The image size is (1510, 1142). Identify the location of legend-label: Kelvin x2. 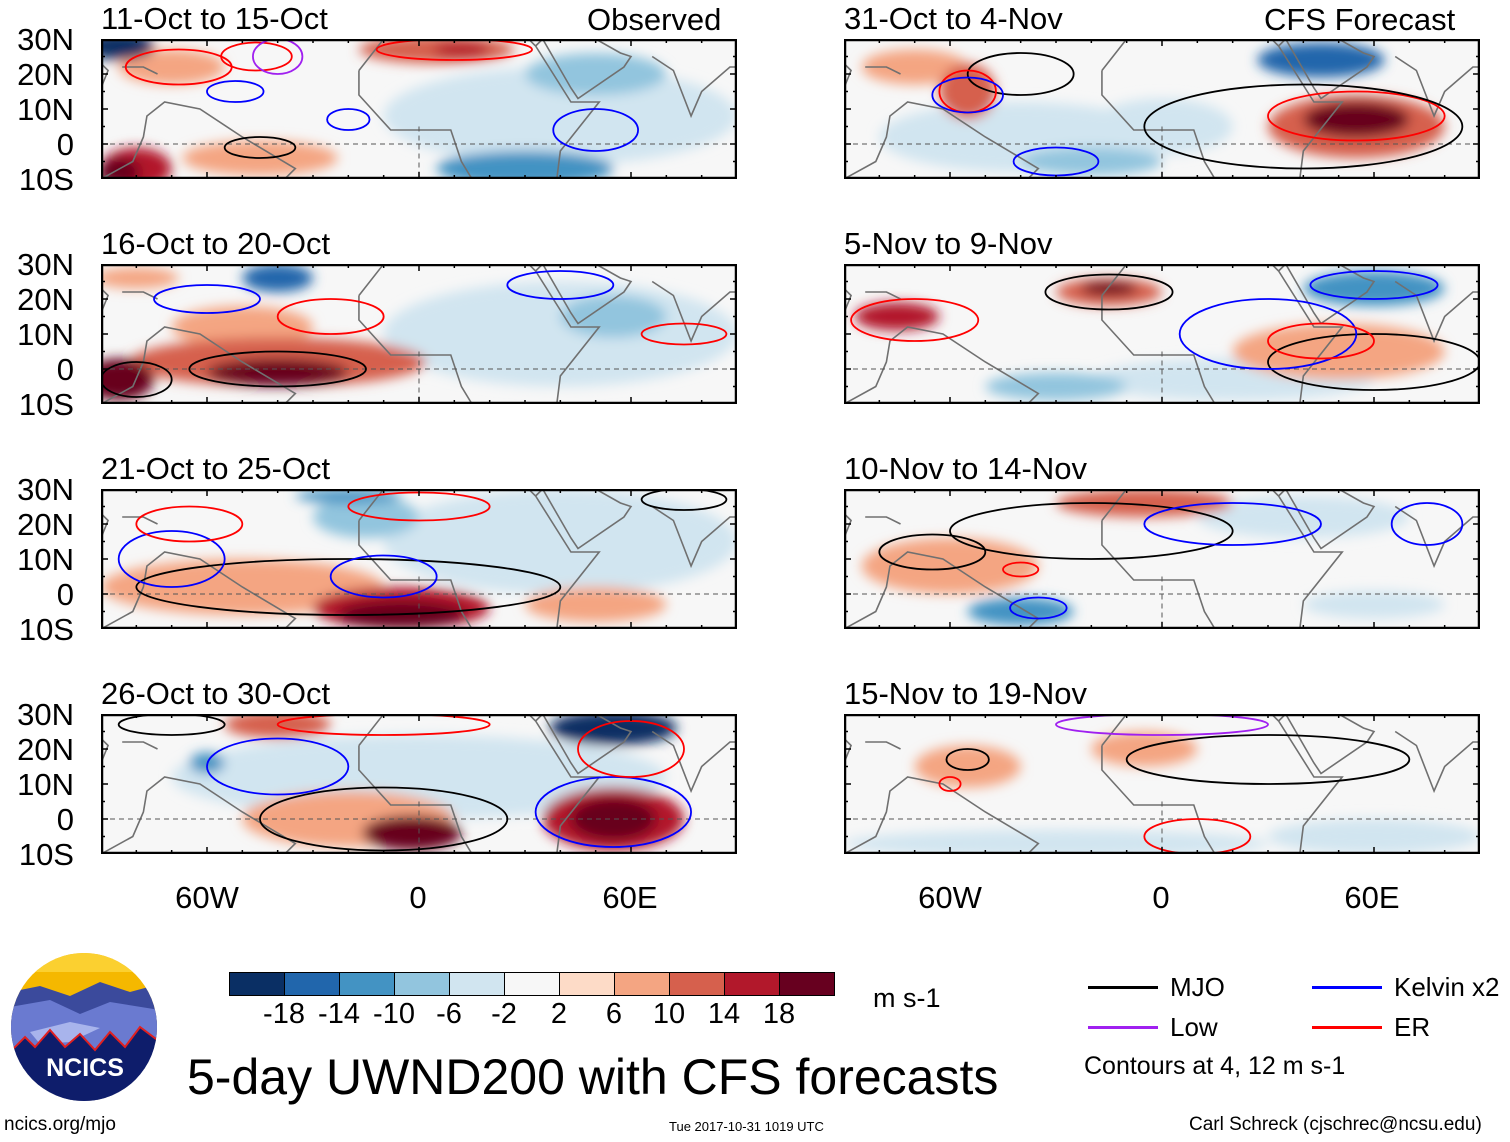
(1447, 987).